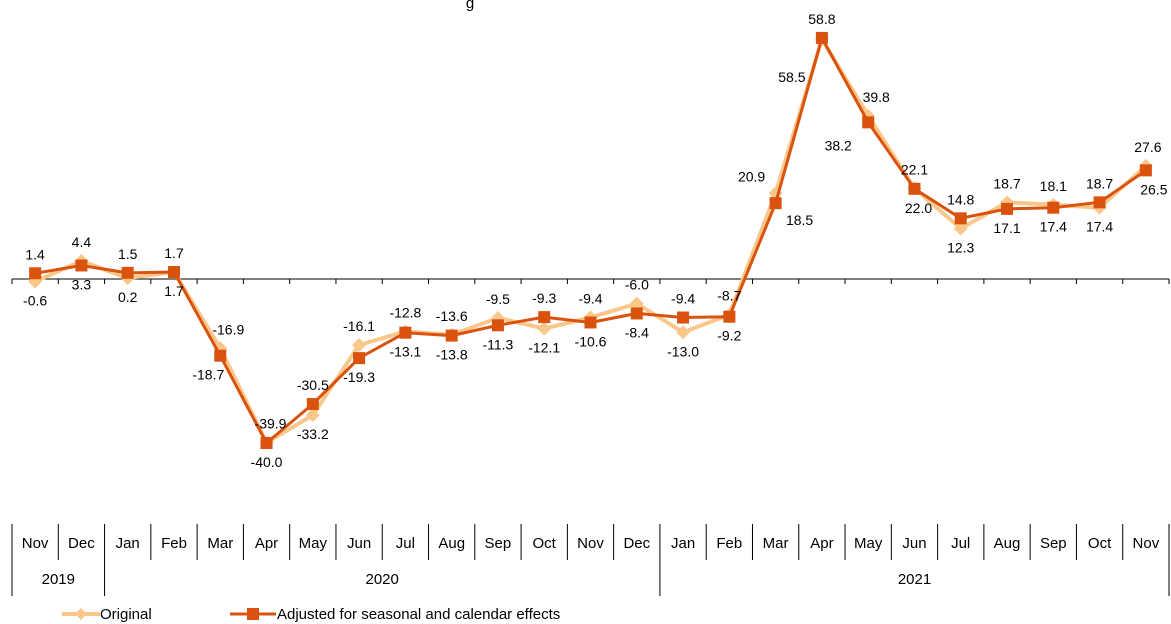 Image resolution: width=1171 pixels, height=624 pixels. I want to click on legend-marker-adjusted, so click(253, 614).